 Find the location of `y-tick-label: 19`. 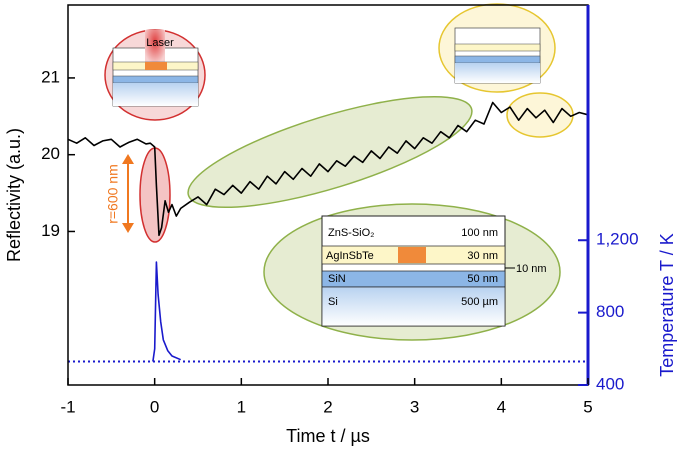

y-tick-label: 19 is located at coordinates (50, 230).